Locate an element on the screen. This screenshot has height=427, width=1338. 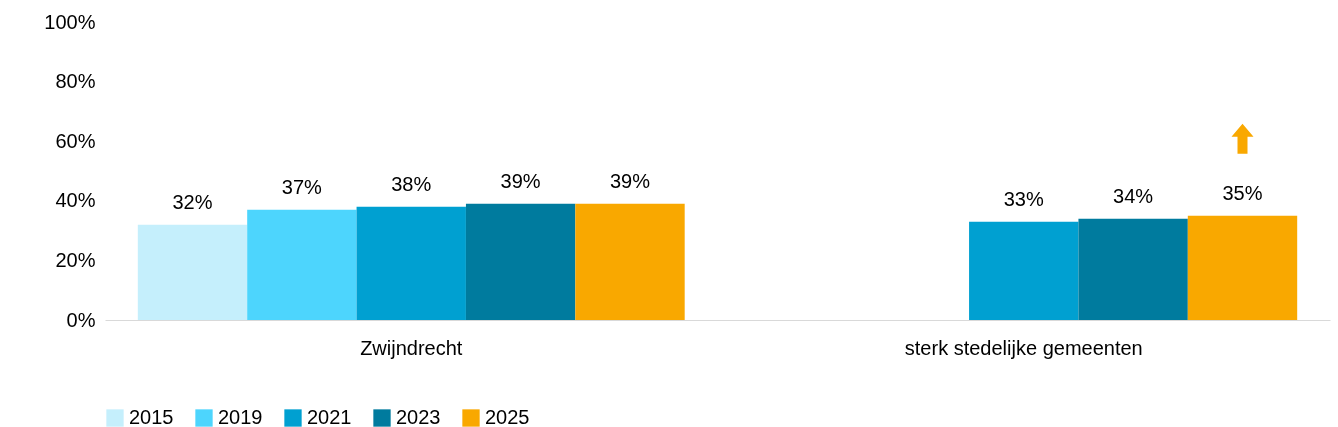
legend-label: 2021 is located at coordinates (329, 416).